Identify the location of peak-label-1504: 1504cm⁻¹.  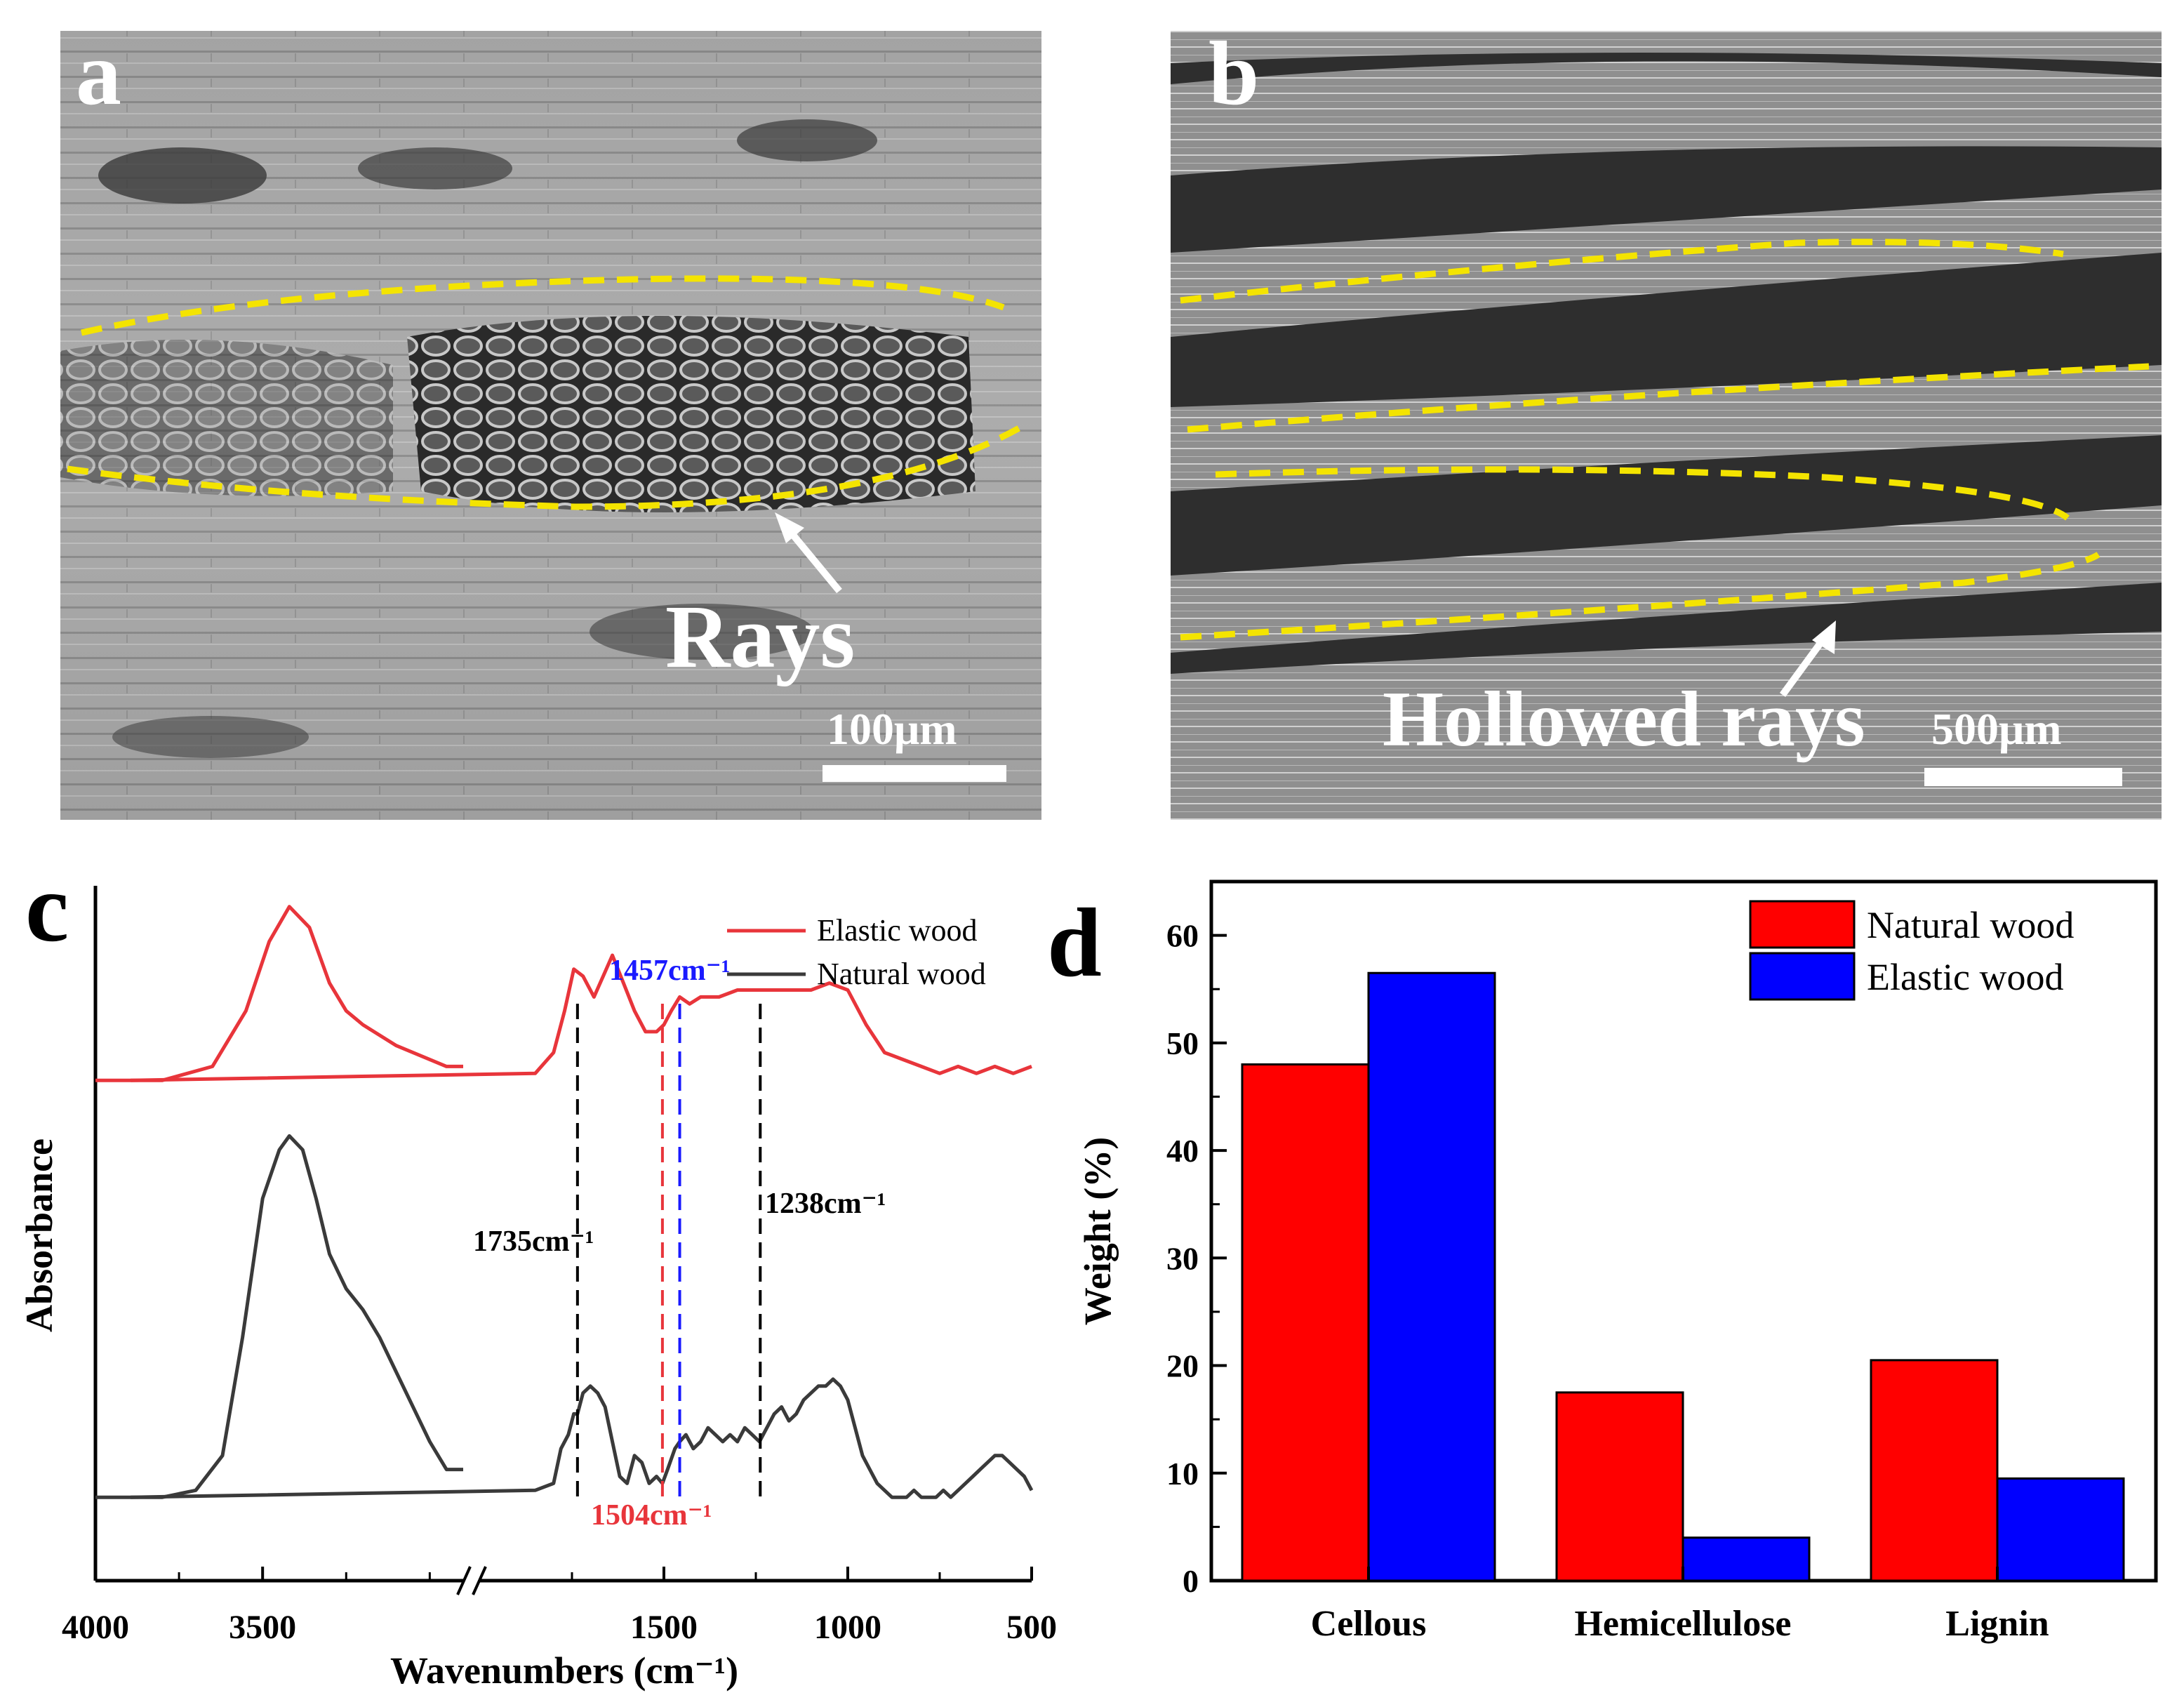
(651, 1515).